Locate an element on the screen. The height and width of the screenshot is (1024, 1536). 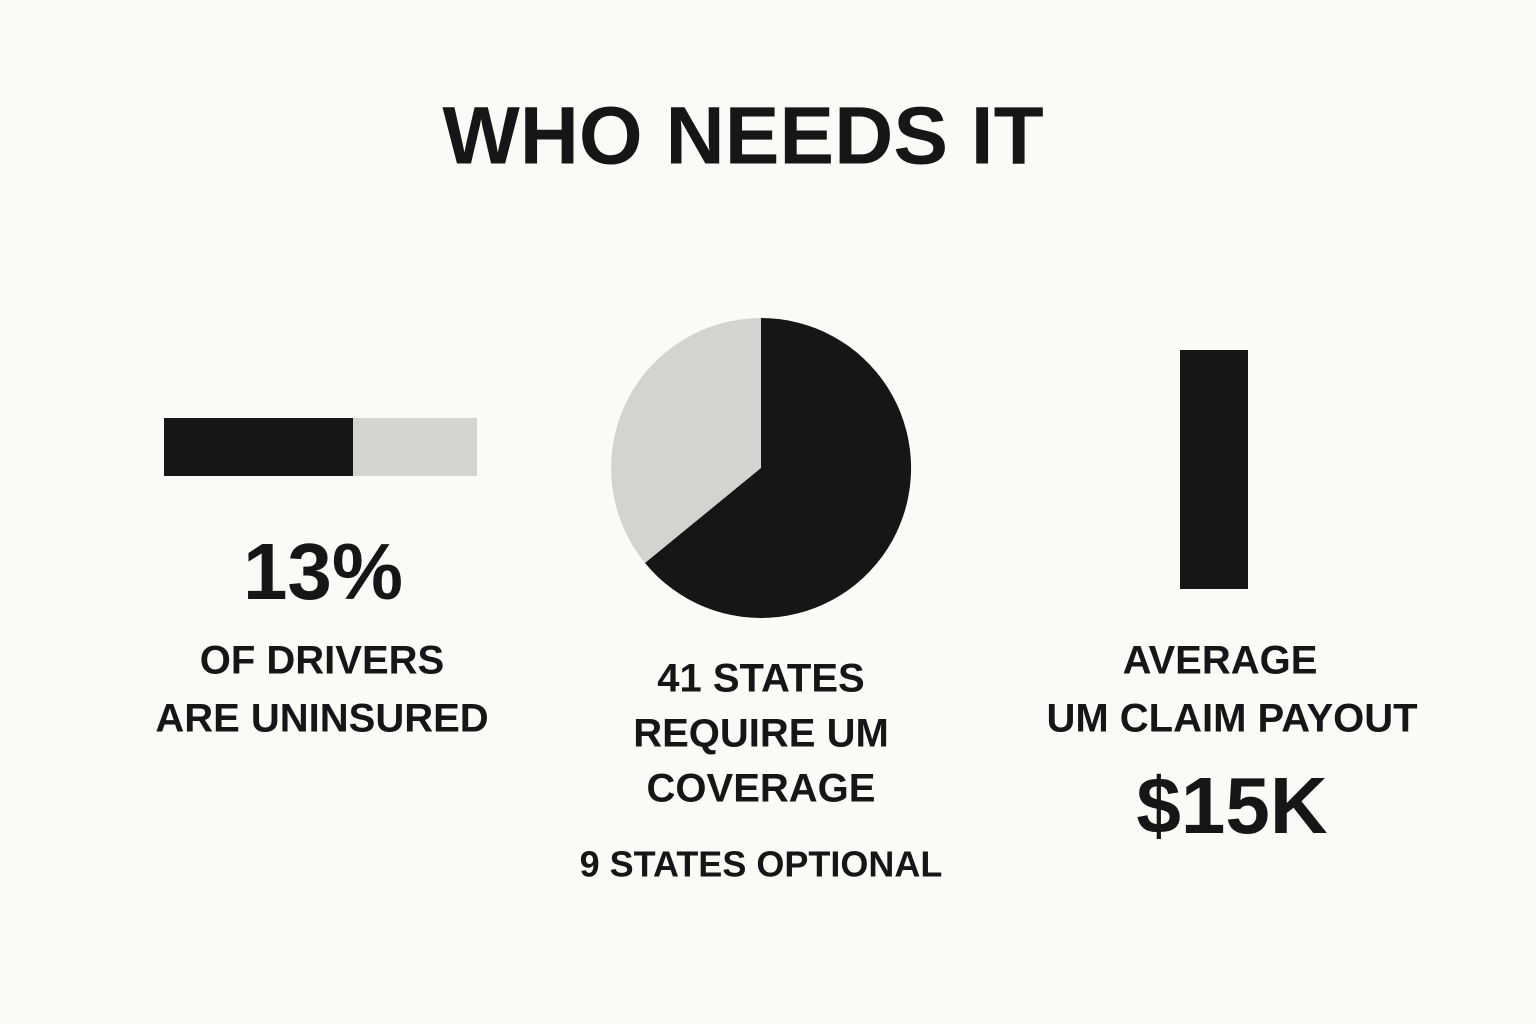
caption: 41 STATES is located at coordinates (760, 679).